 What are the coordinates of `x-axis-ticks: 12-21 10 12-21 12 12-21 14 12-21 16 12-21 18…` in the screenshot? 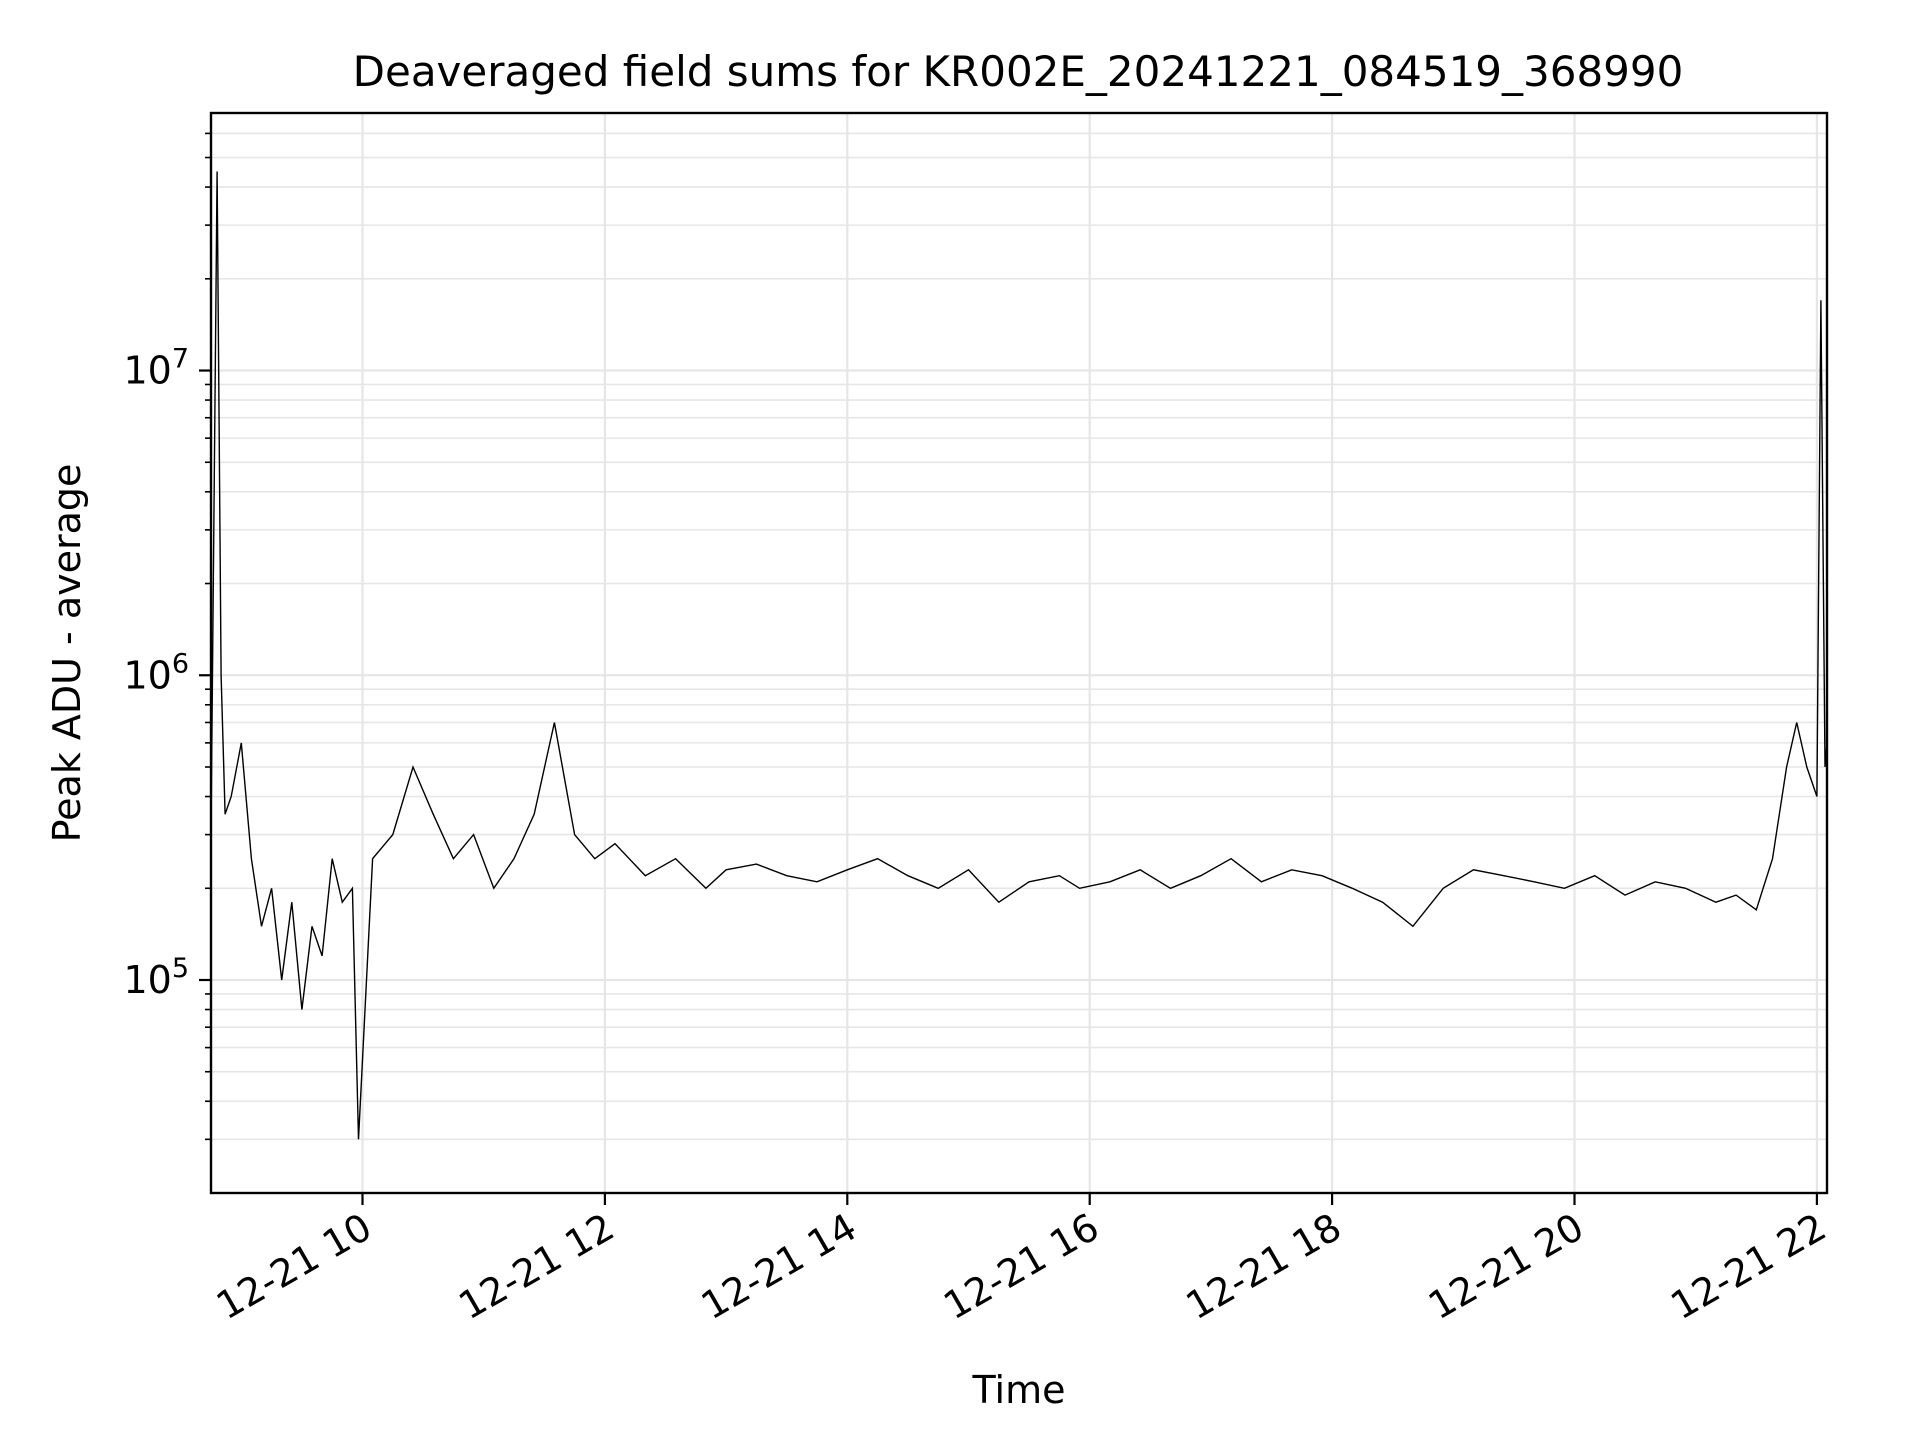 It's located at (1021, 1260).